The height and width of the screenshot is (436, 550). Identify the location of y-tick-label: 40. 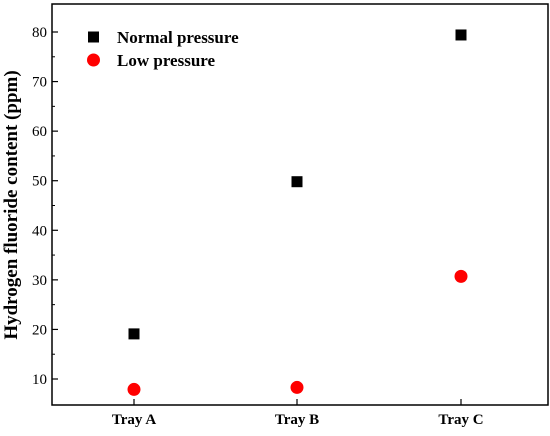
(39, 231).